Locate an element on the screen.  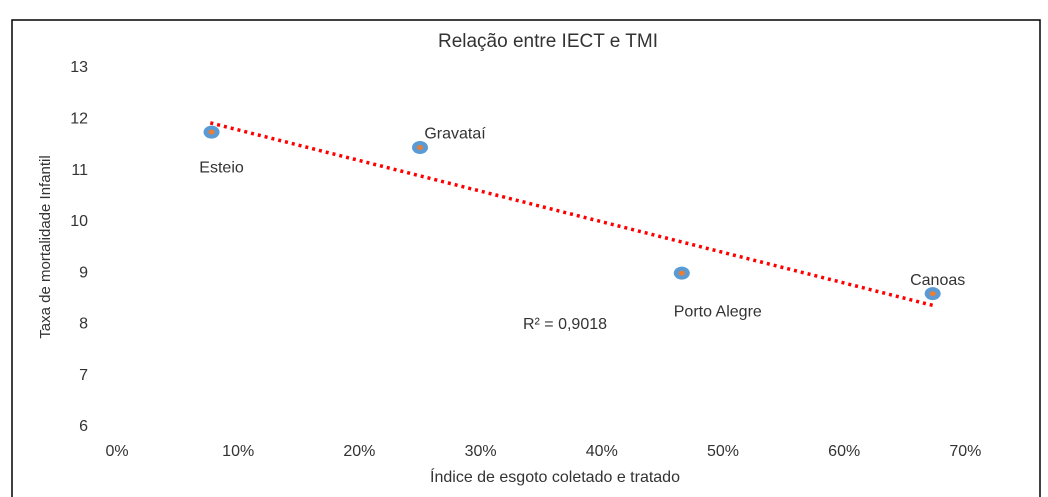
x-tick-label: 0% is located at coordinates (116, 451).